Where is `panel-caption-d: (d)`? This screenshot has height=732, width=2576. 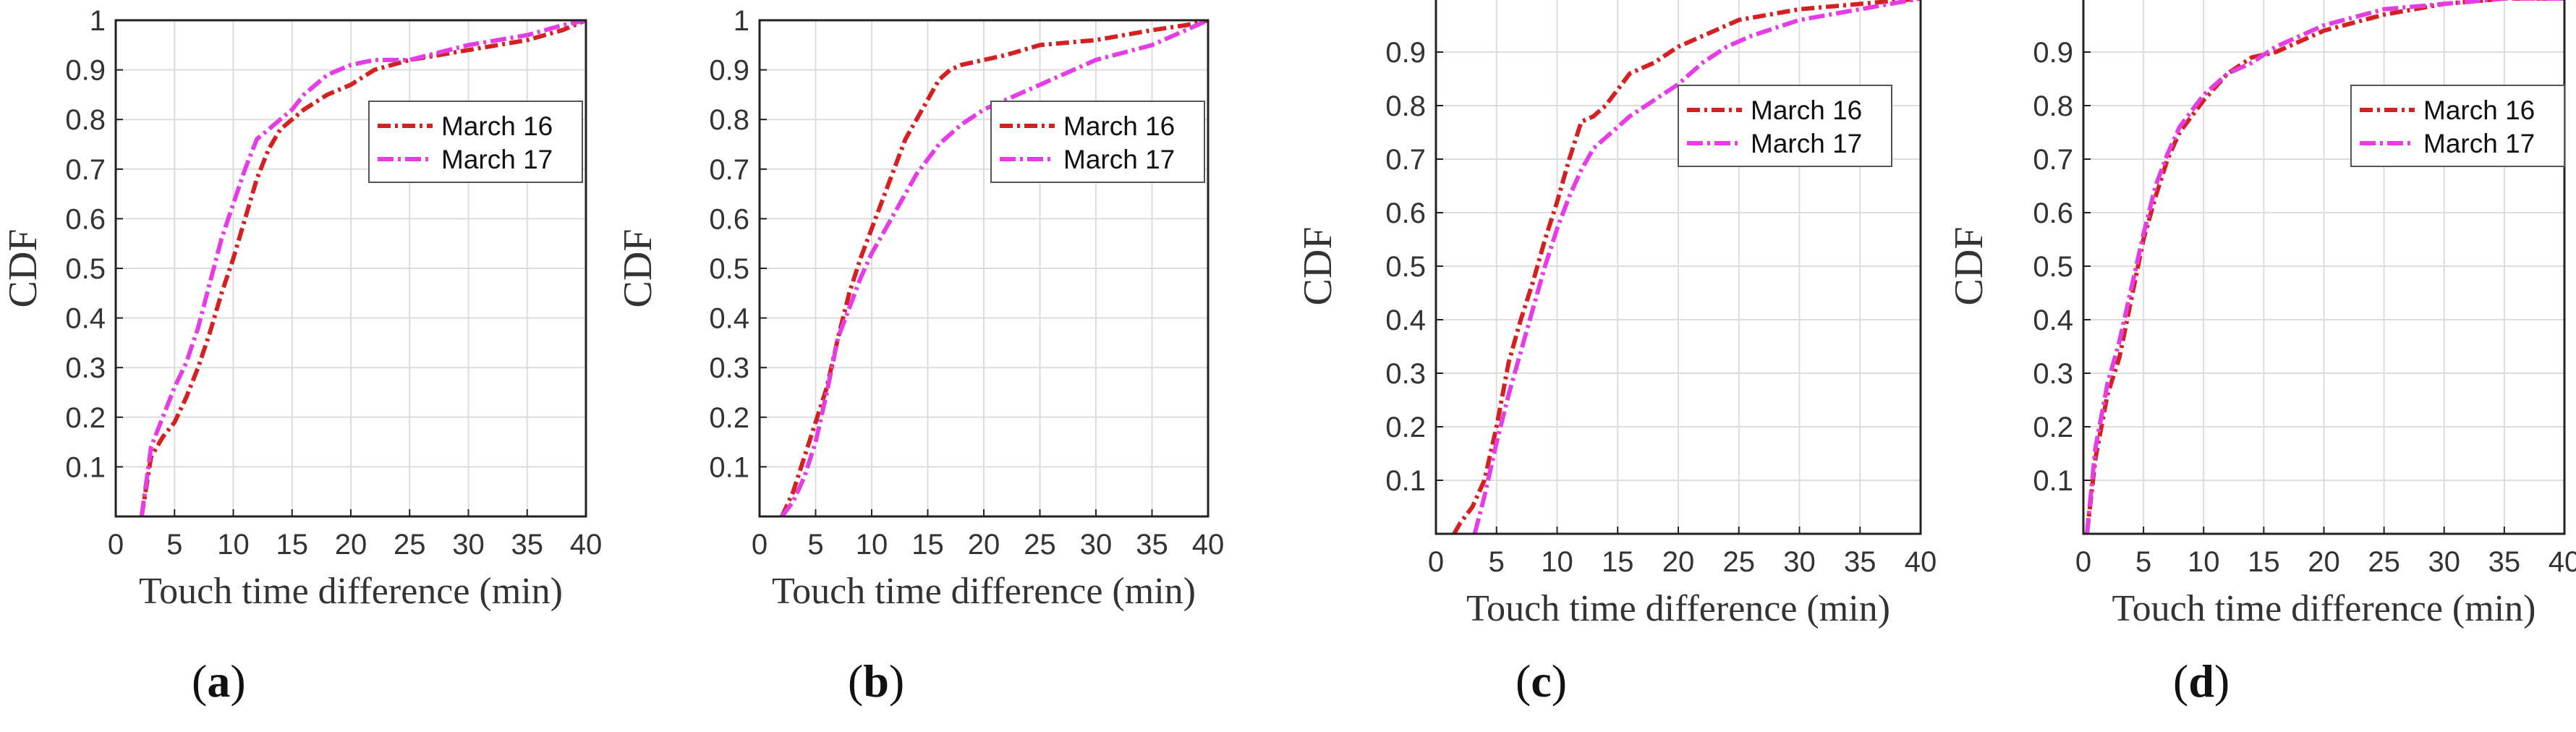 panel-caption-d: (d) is located at coordinates (2201, 681).